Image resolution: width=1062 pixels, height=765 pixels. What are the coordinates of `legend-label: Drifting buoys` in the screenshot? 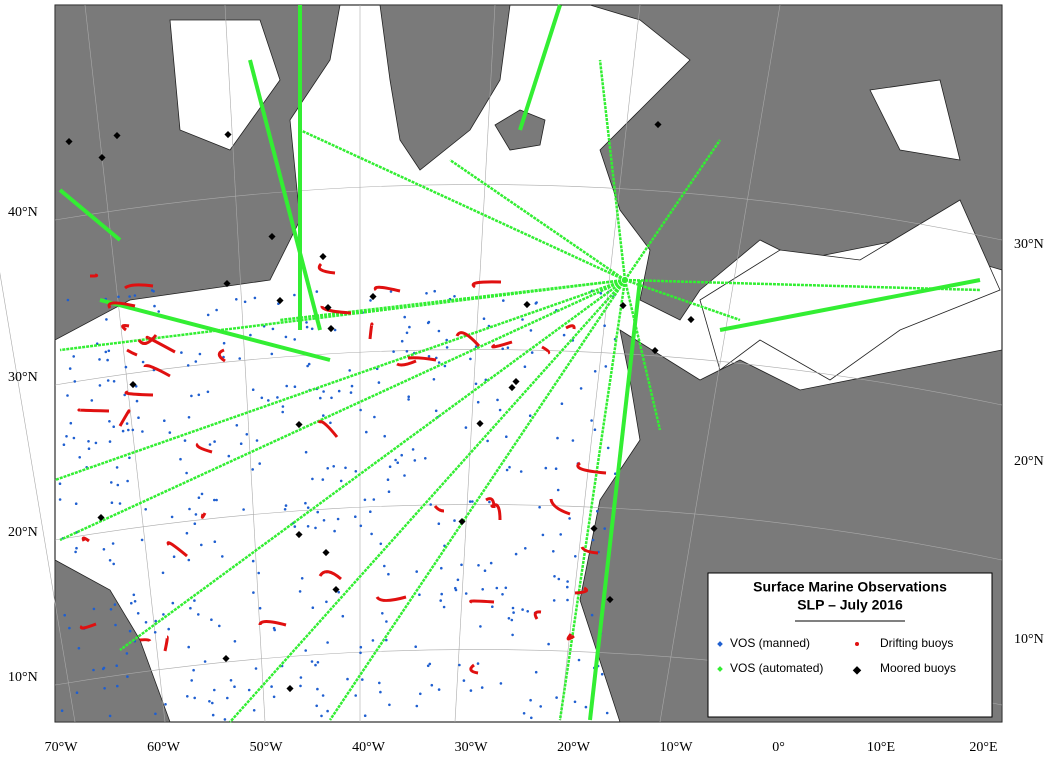 It's located at (916, 643).